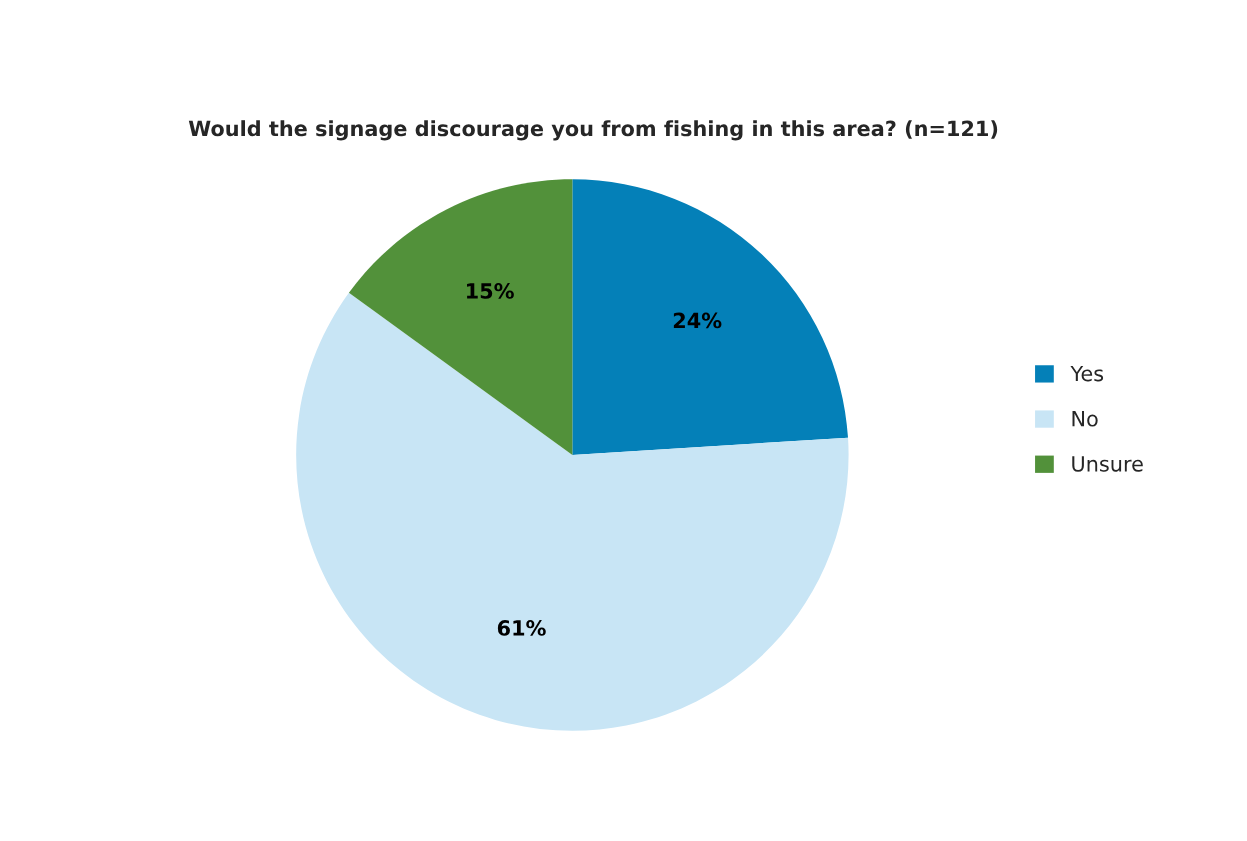 The image size is (1247, 841). I want to click on data-label: 61%, so click(521, 628).